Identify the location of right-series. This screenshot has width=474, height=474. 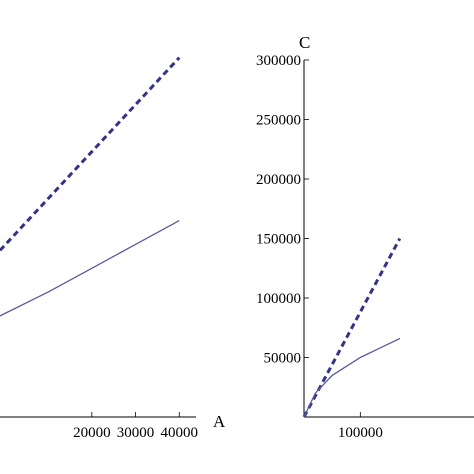
(352, 327).